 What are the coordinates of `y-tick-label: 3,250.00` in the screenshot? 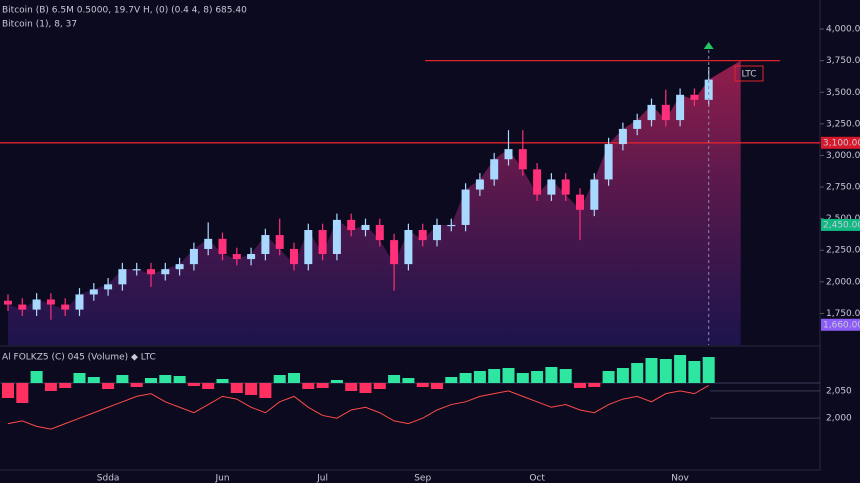 It's located at (843, 124).